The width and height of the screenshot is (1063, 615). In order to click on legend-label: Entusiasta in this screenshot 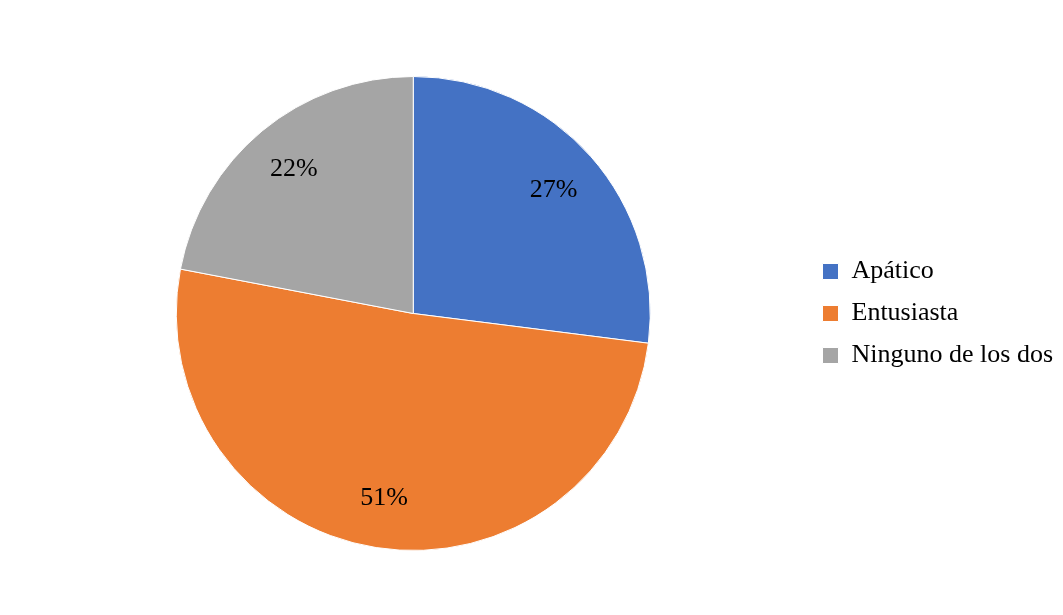, I will do `click(905, 312)`.